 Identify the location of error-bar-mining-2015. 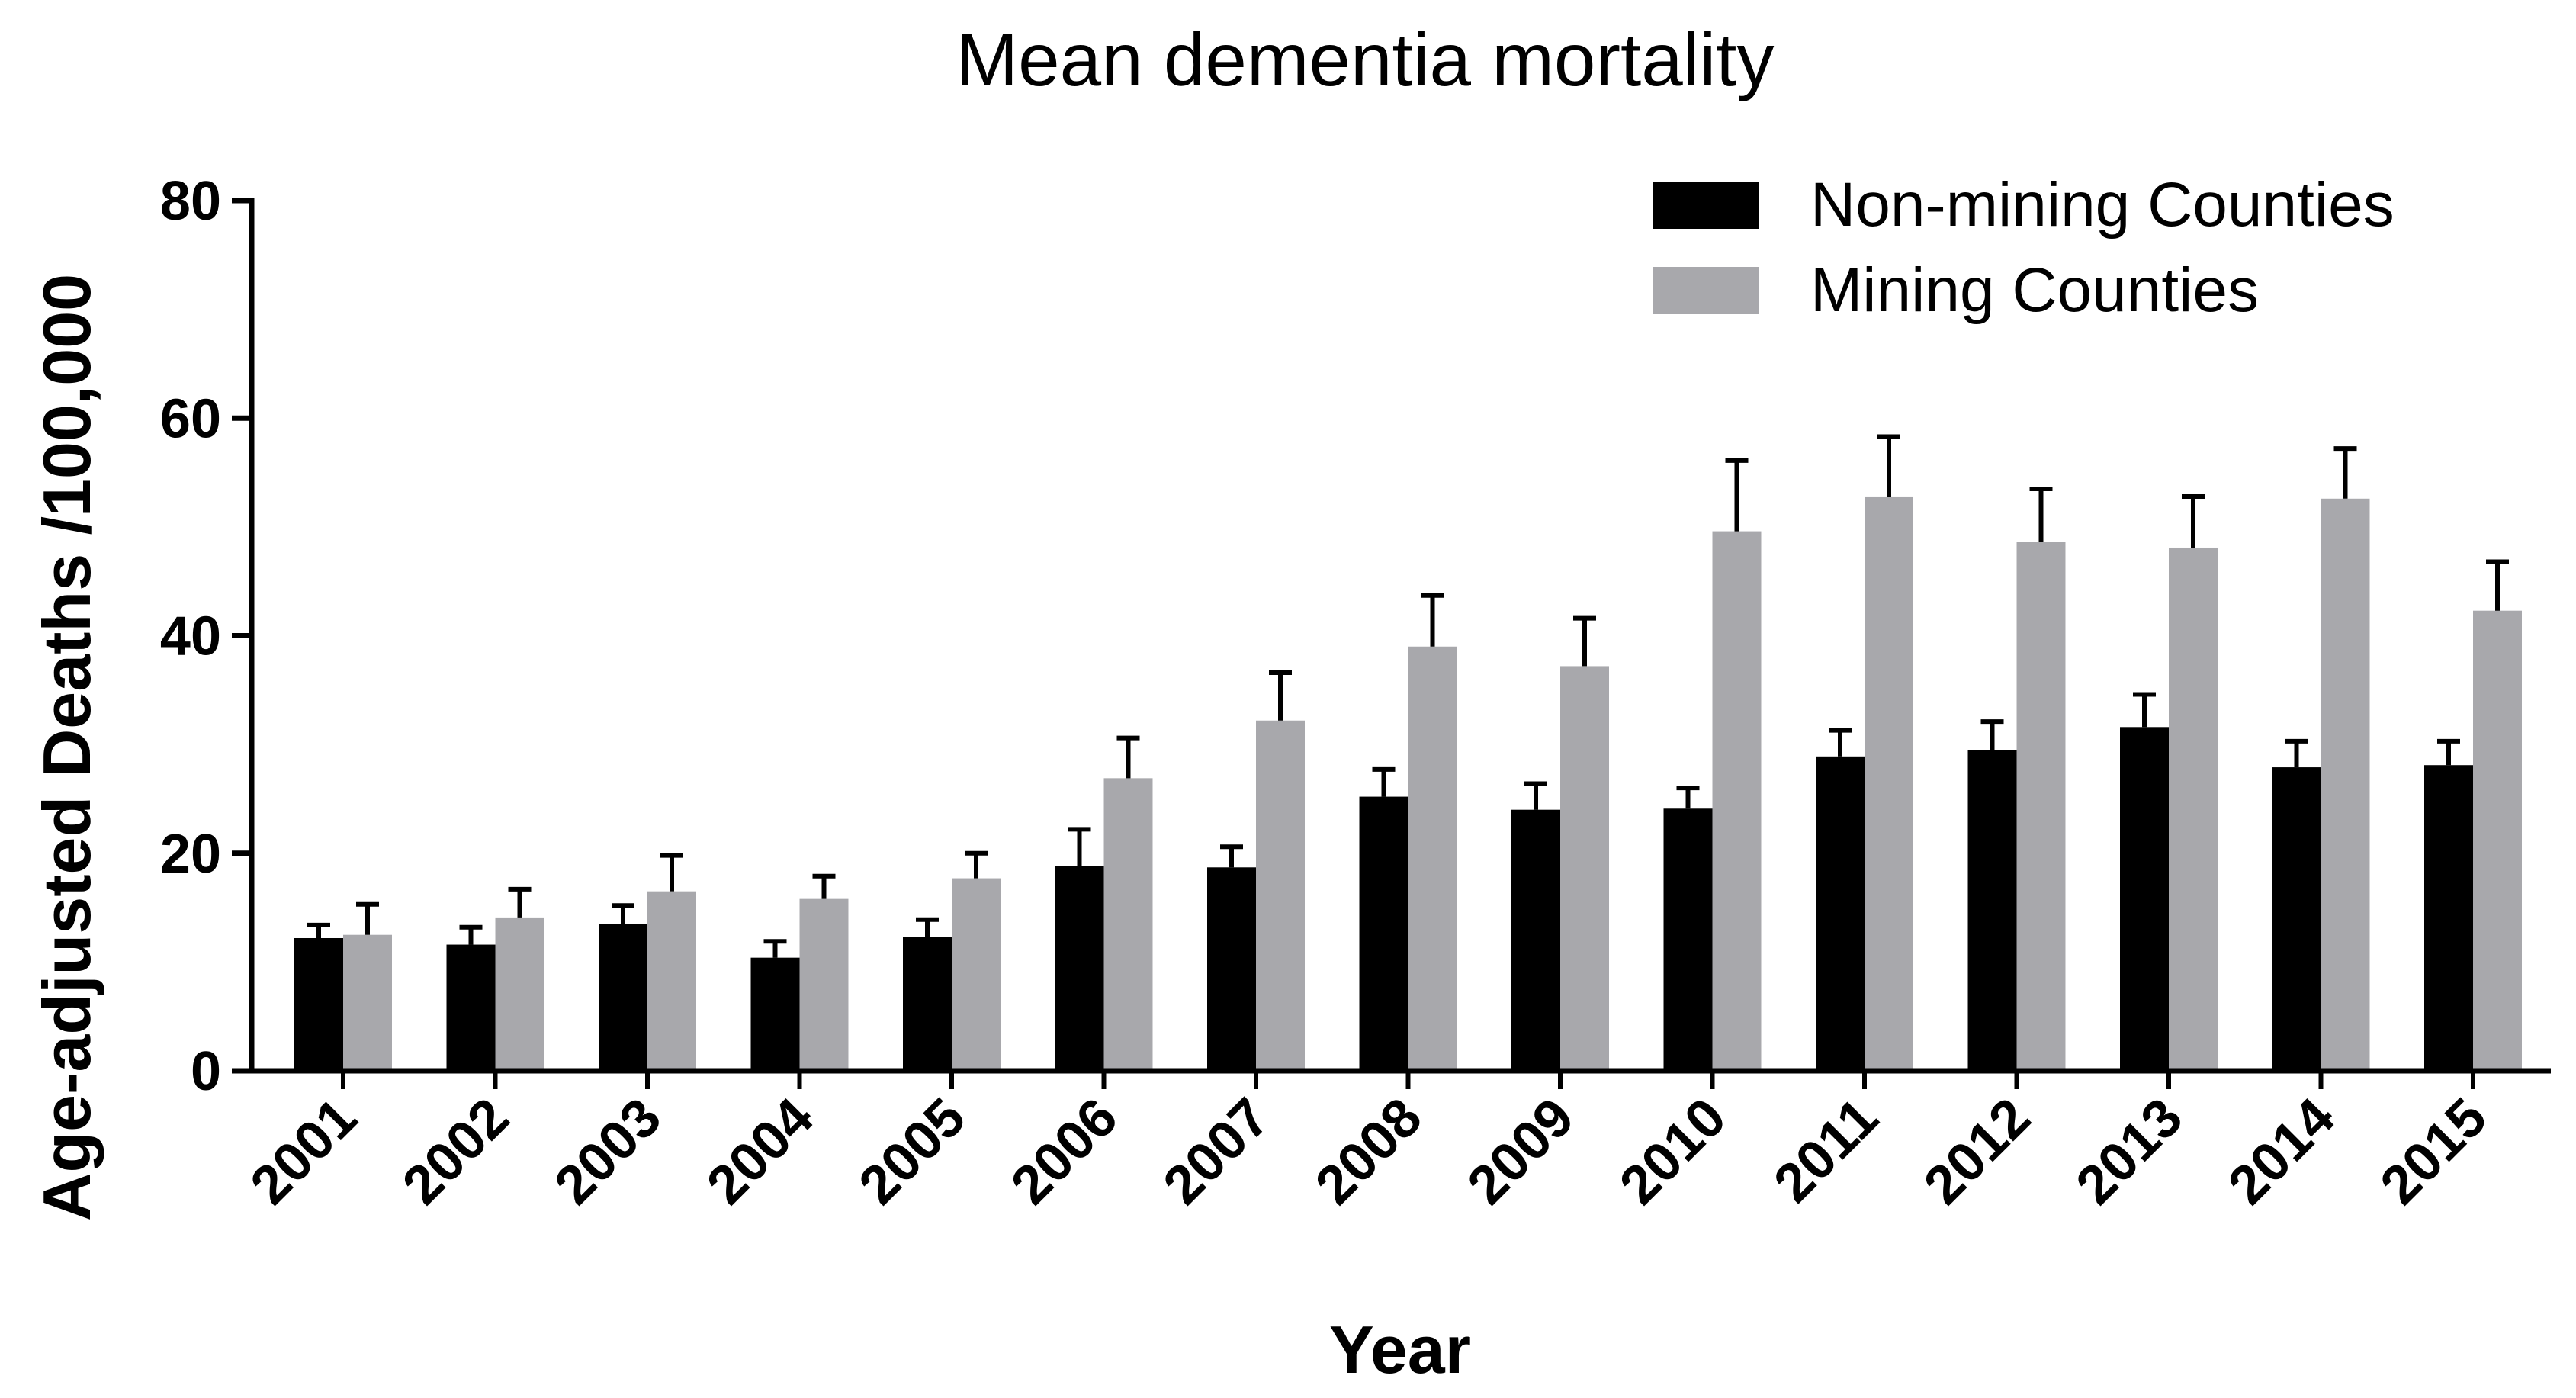
(2497, 585).